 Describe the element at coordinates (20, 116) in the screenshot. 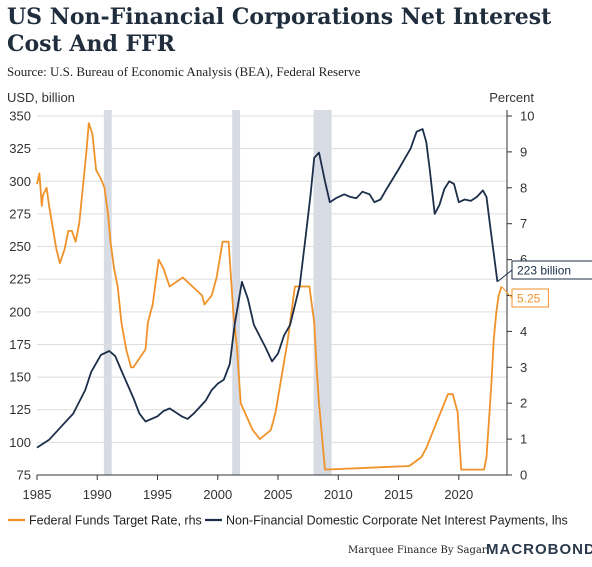

I see `left-tick-label: 350` at that location.